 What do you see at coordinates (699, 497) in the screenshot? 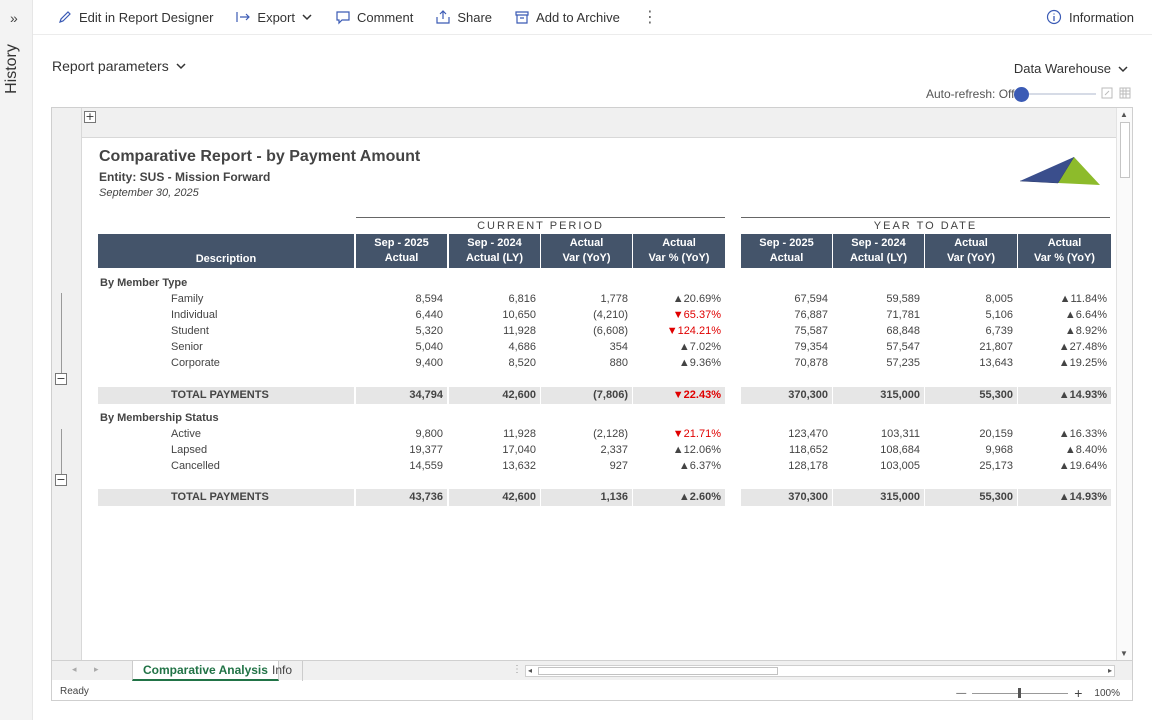
I see `table-cell: ▲2.60%` at bounding box center [699, 497].